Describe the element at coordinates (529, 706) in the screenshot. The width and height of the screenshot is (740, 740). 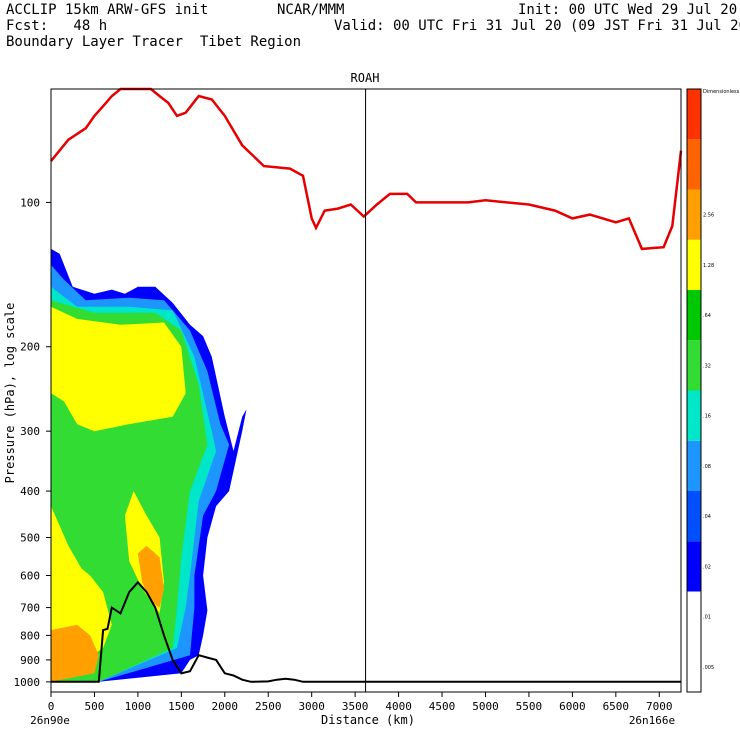
I see `x-tick-label-11: 5500` at that location.